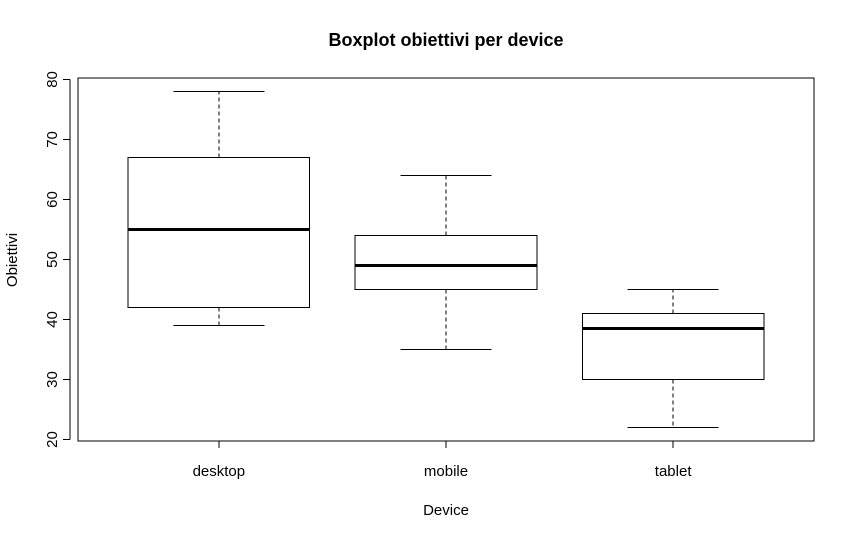 This screenshot has height=540, width=855. I want to click on y-tick-label: 40, so click(52, 319).